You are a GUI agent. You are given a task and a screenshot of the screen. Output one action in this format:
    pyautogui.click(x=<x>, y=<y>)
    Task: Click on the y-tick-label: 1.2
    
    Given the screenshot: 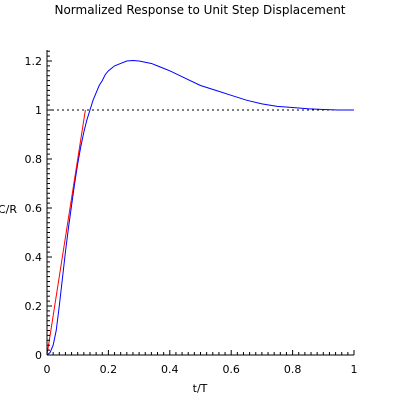 What is the action you would take?
    pyautogui.click(x=34, y=61)
    